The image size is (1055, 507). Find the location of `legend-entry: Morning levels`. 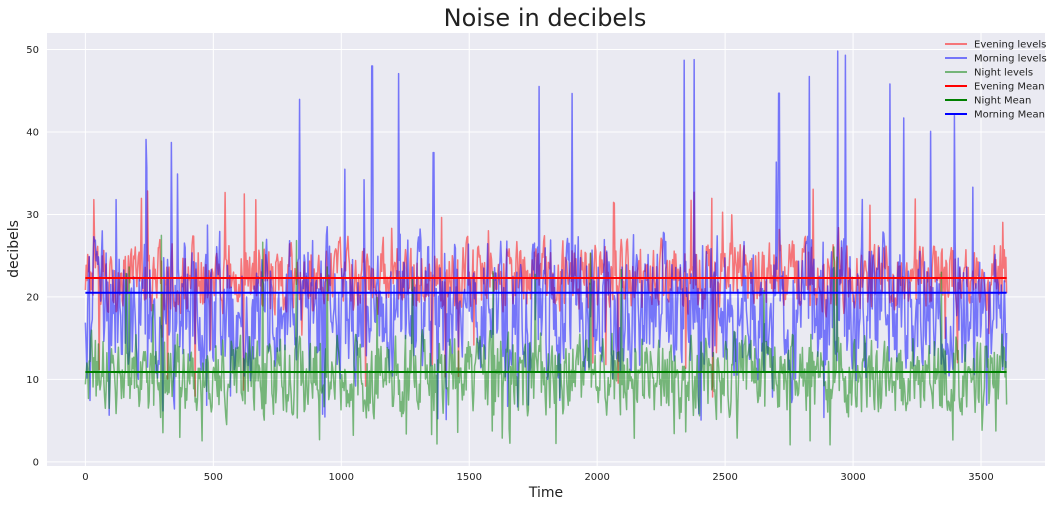

legend-entry: Morning levels is located at coordinates (1010, 59).